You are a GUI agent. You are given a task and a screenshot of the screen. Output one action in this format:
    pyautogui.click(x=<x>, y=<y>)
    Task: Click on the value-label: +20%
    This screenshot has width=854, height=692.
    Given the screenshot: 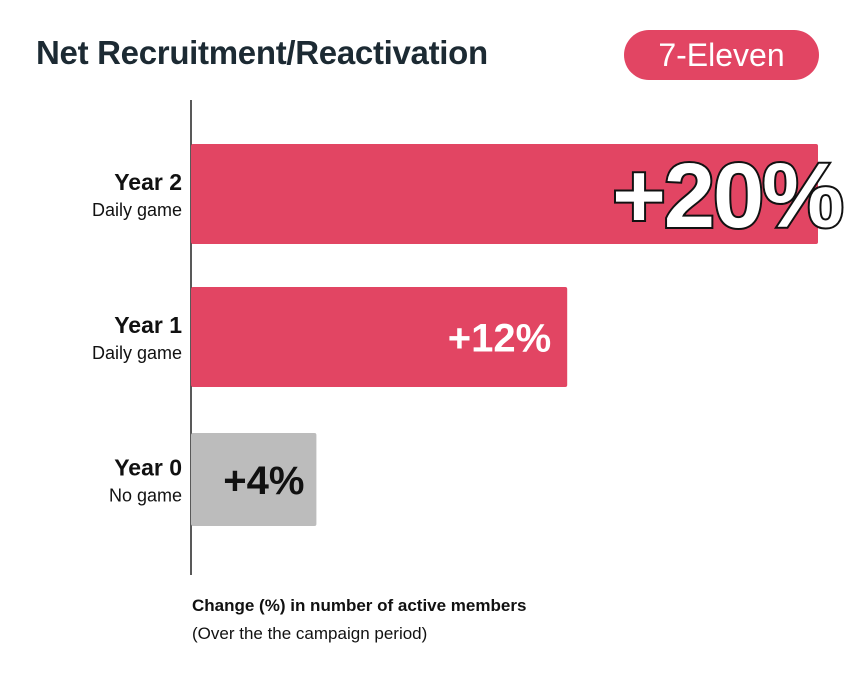 What is the action you would take?
    pyautogui.click(x=727, y=196)
    